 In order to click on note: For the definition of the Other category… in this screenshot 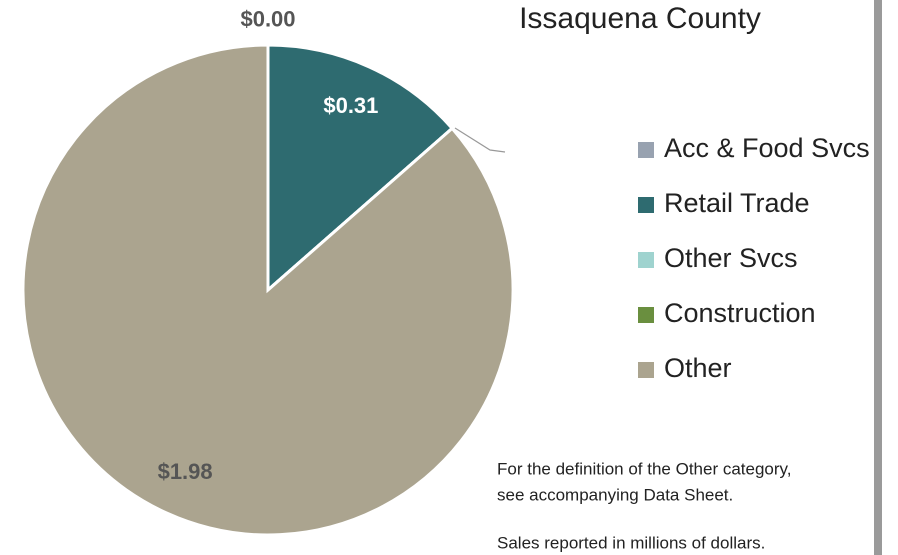, I will do `click(644, 468)`.